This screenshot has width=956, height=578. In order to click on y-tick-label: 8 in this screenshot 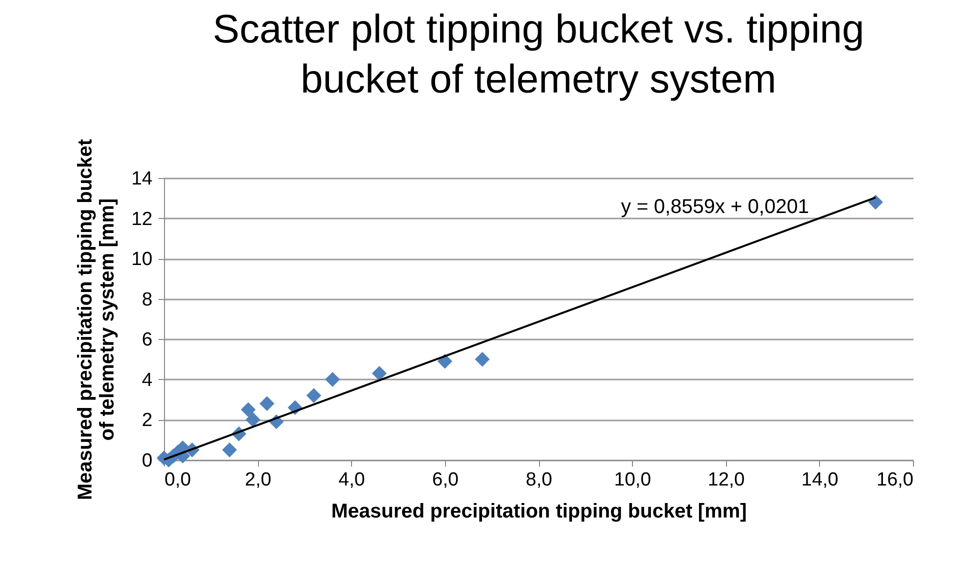, I will do `click(147, 299)`.